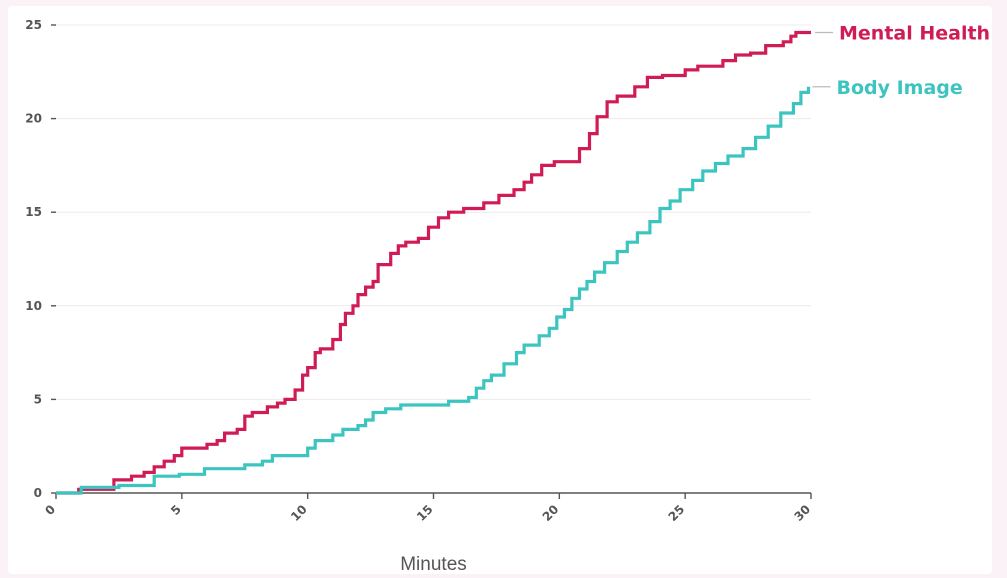 The width and height of the screenshot is (1007, 578). Describe the element at coordinates (901, 60) in the screenshot. I see `legend: Mental Health Body Image` at that location.